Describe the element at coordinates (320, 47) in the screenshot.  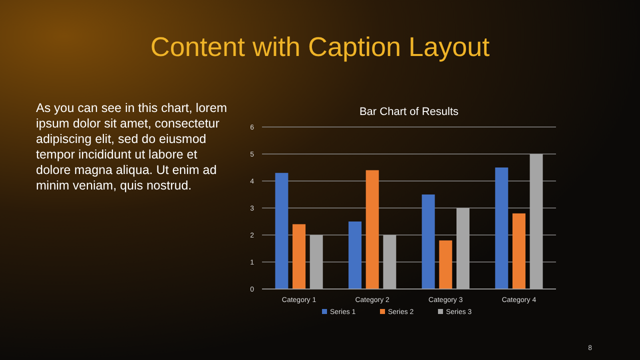
I see `chart-title: Content with Caption Layout` at that location.